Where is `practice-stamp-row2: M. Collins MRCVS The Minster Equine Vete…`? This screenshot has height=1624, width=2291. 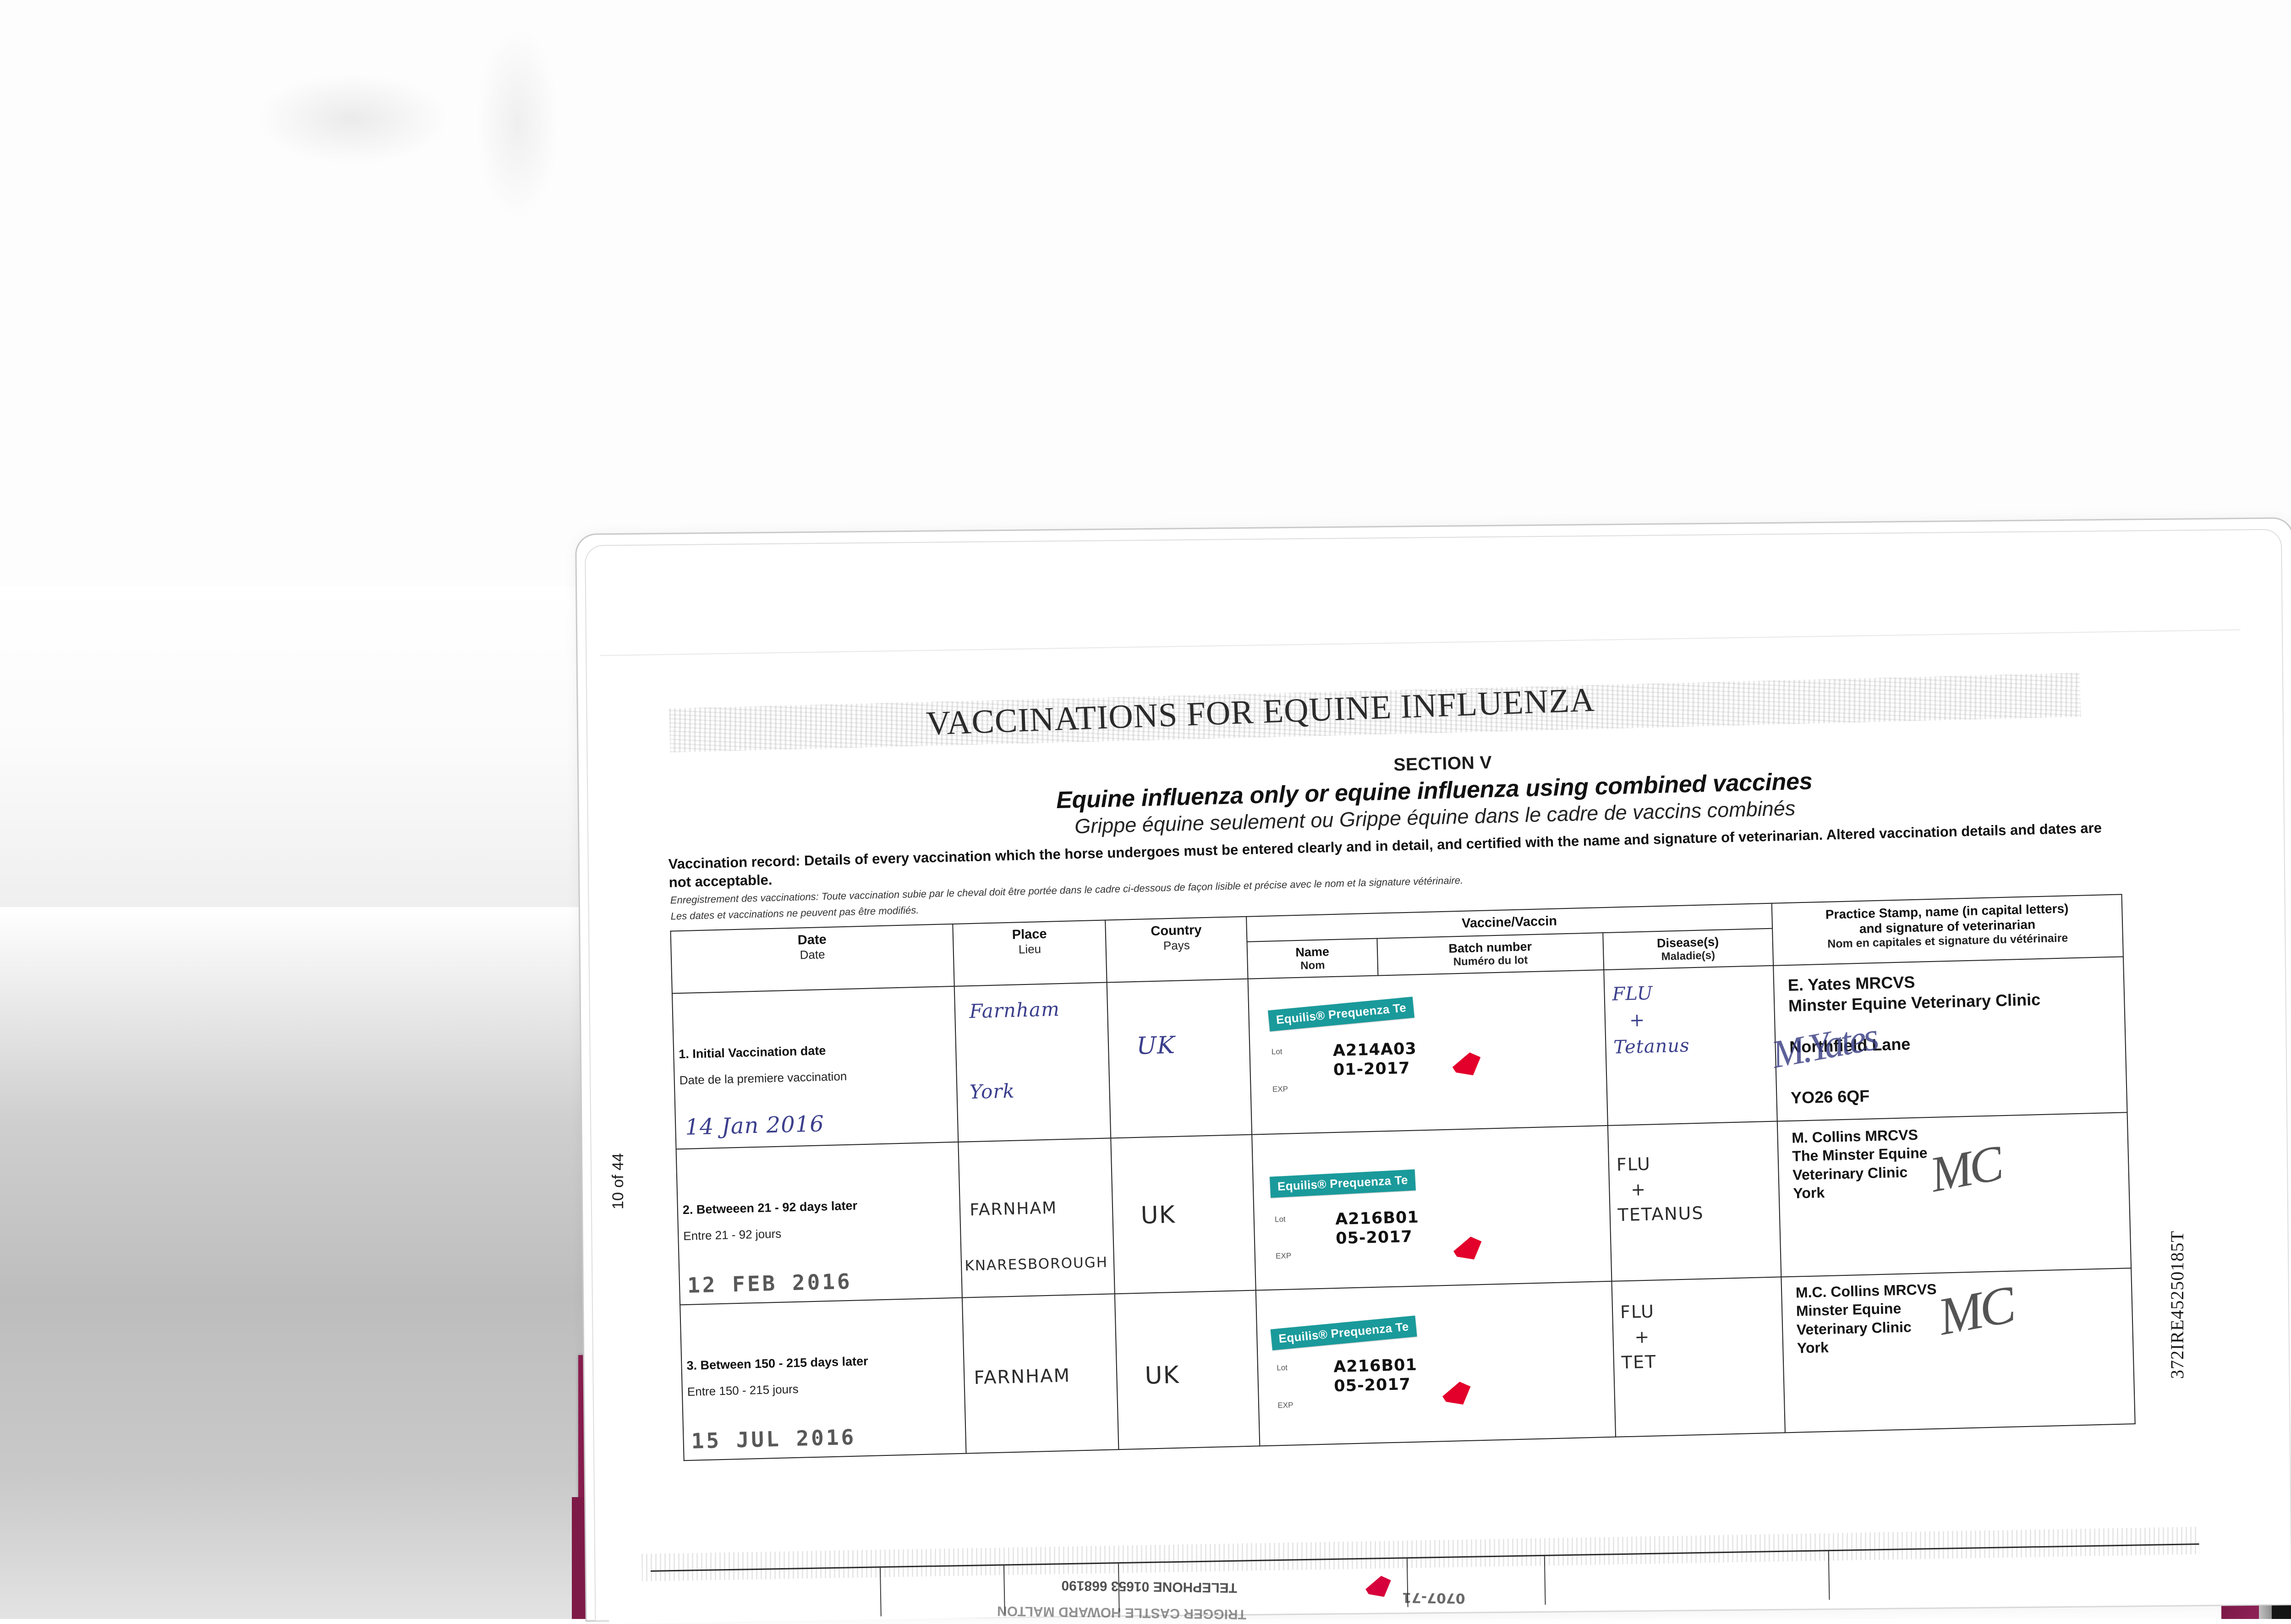
practice-stamp-row2: M. Collins MRCVS The Minster Equine Vete… is located at coordinates (1861, 1164).